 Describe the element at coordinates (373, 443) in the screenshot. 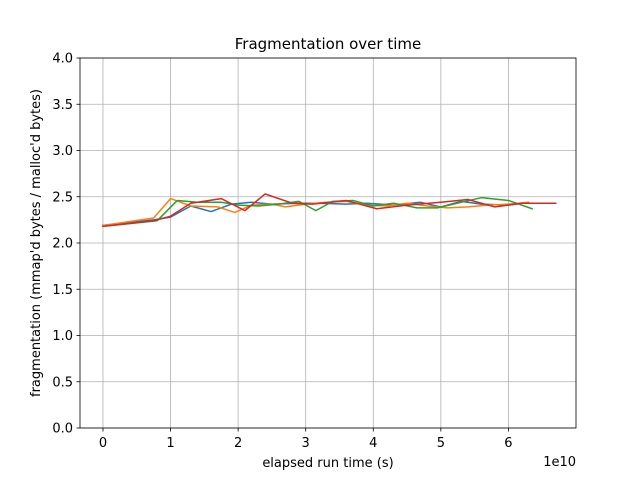

I see `x-tick-label: 4` at that location.